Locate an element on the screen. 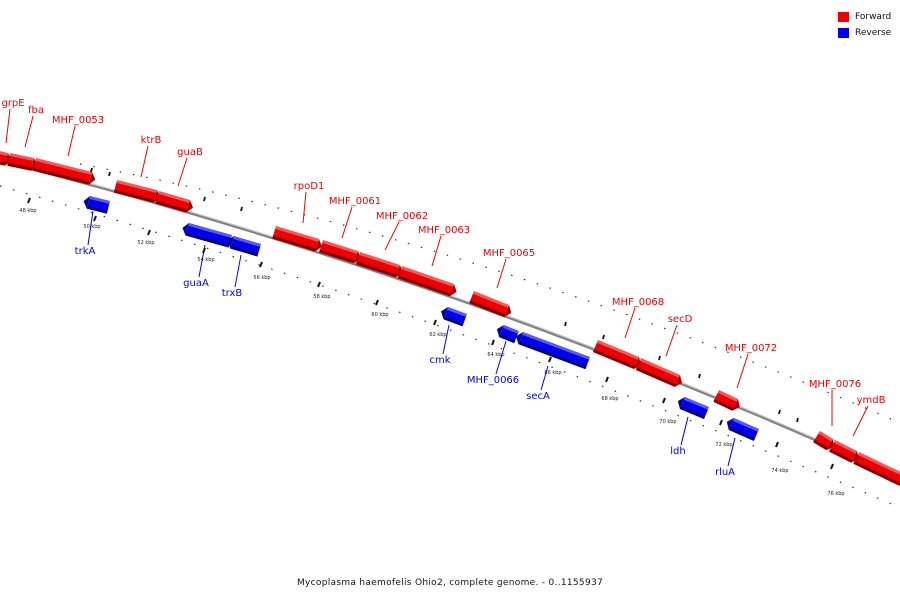 The height and width of the screenshot is (600, 900). forward-gene-ymdB-face is located at coordinates (843, 451).